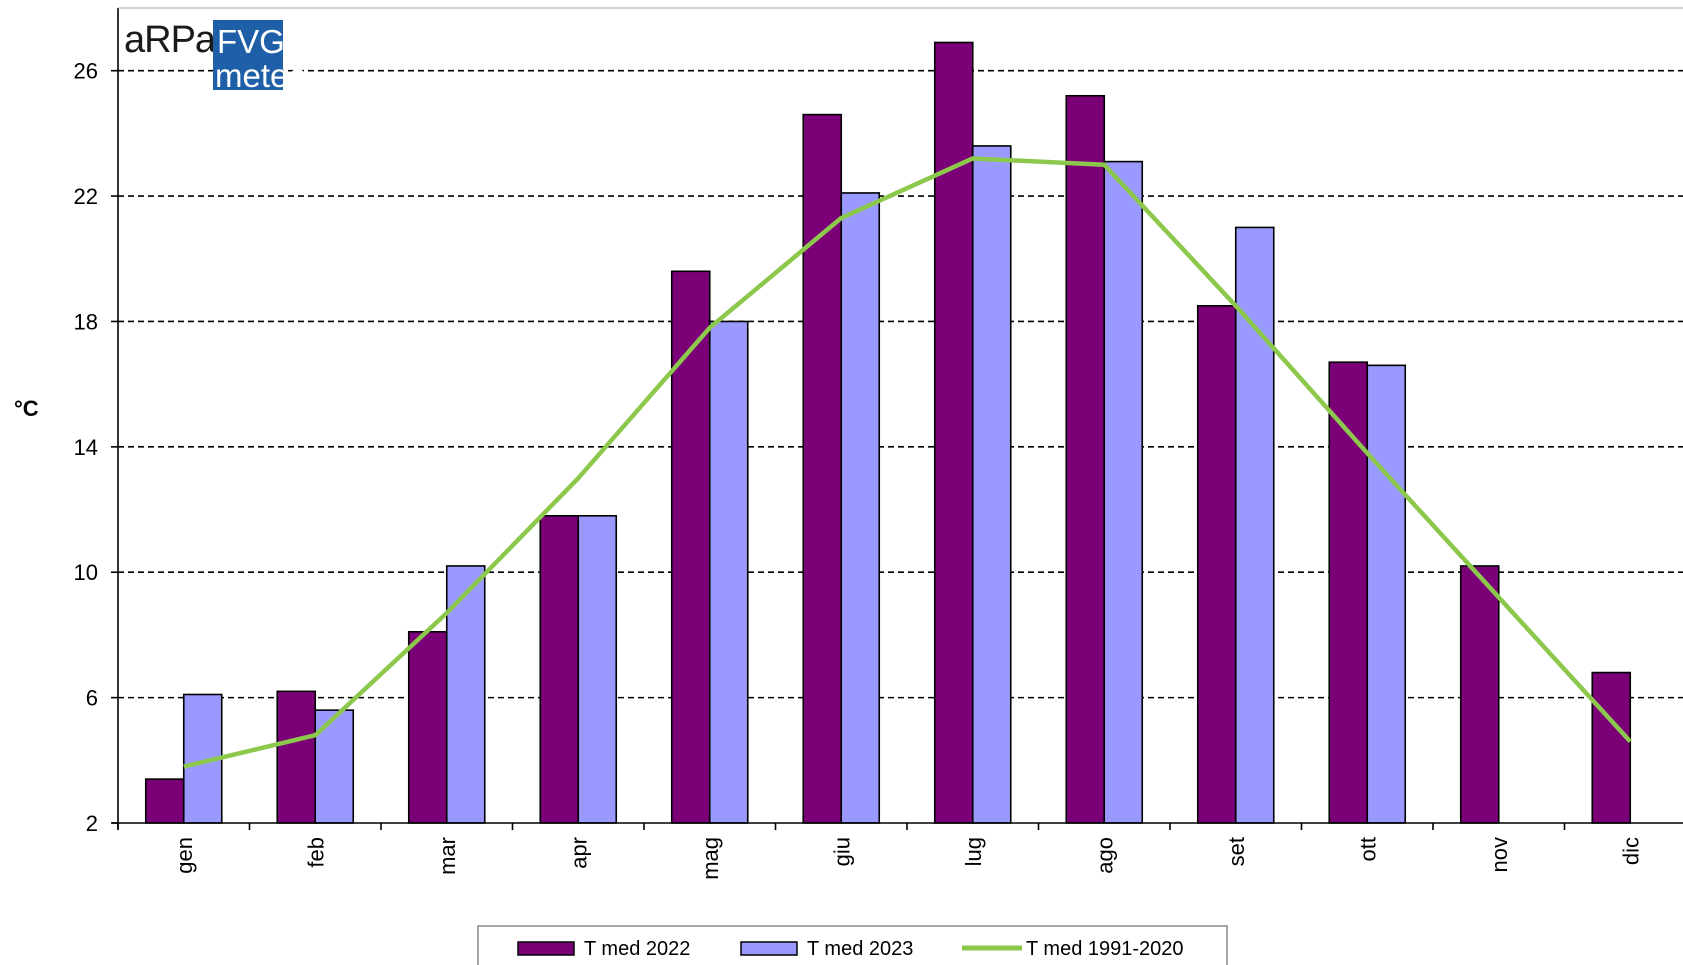 This screenshot has width=1683, height=965. Describe the element at coordinates (1104, 855) in the screenshot. I see `x-tick-label-ago: ago` at that location.